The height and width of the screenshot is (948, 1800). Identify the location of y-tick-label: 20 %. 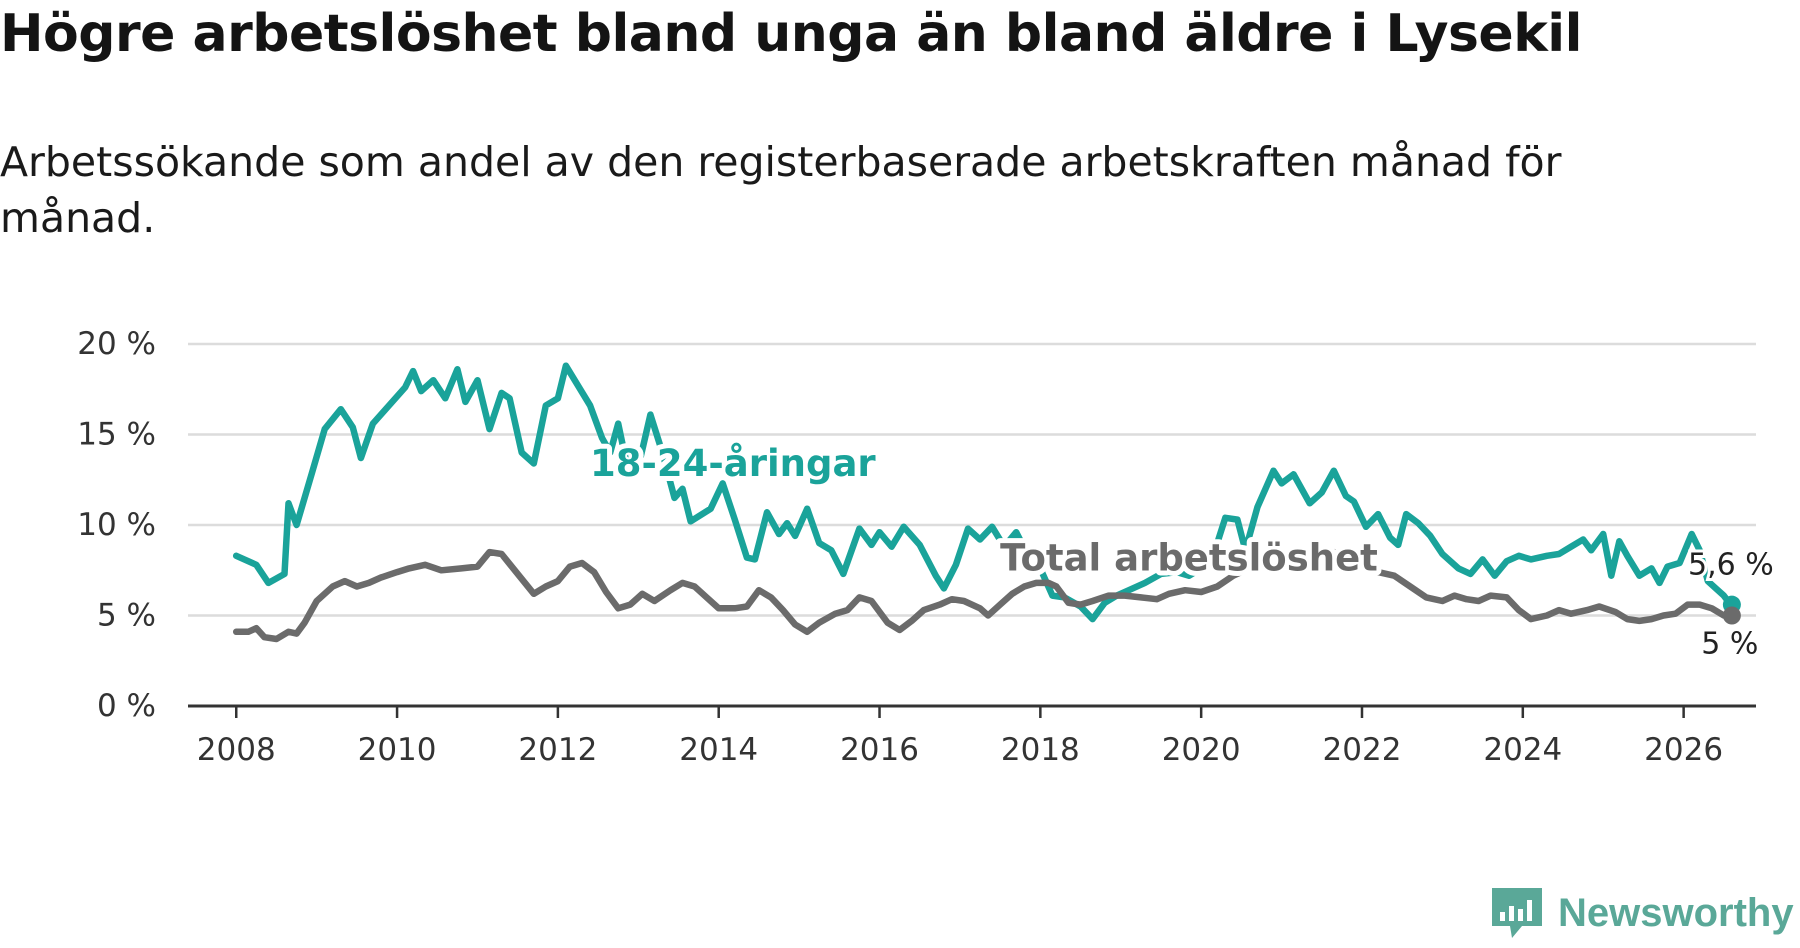
(116, 344).